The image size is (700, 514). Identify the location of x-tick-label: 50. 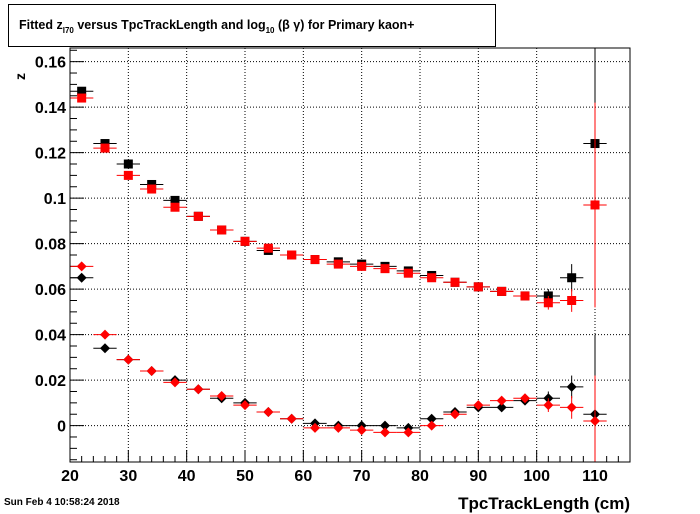
(245, 476).